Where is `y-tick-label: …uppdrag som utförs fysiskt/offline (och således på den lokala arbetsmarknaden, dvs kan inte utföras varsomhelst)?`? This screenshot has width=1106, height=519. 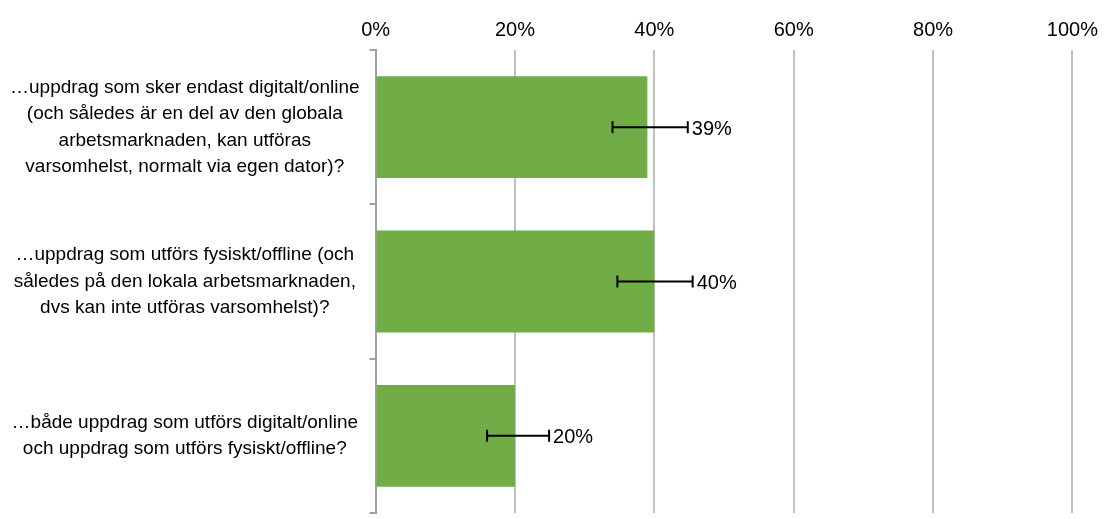 y-tick-label: …uppdrag som utförs fysiskt/offline (och således på den lokala arbetsmarknaden, dvs kan inte utföras varsomhelst)? is located at coordinates (184, 280).